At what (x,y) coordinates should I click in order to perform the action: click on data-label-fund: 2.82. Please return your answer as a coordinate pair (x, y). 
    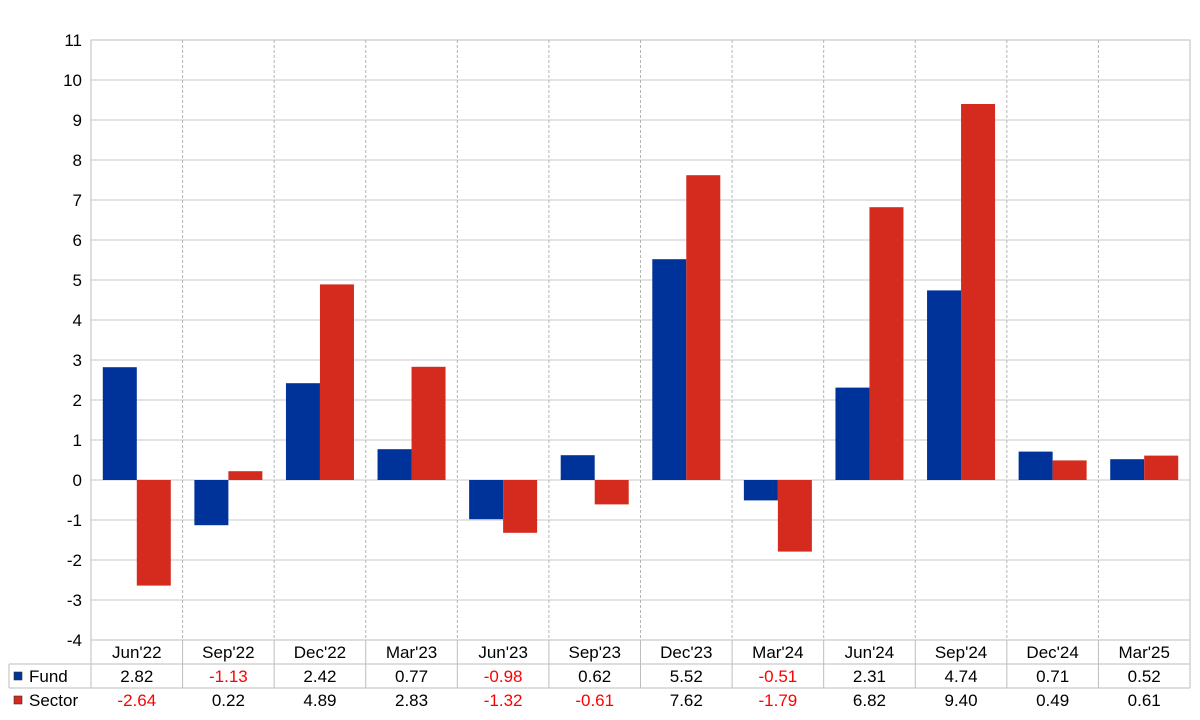
    Looking at the image, I should click on (136, 676).